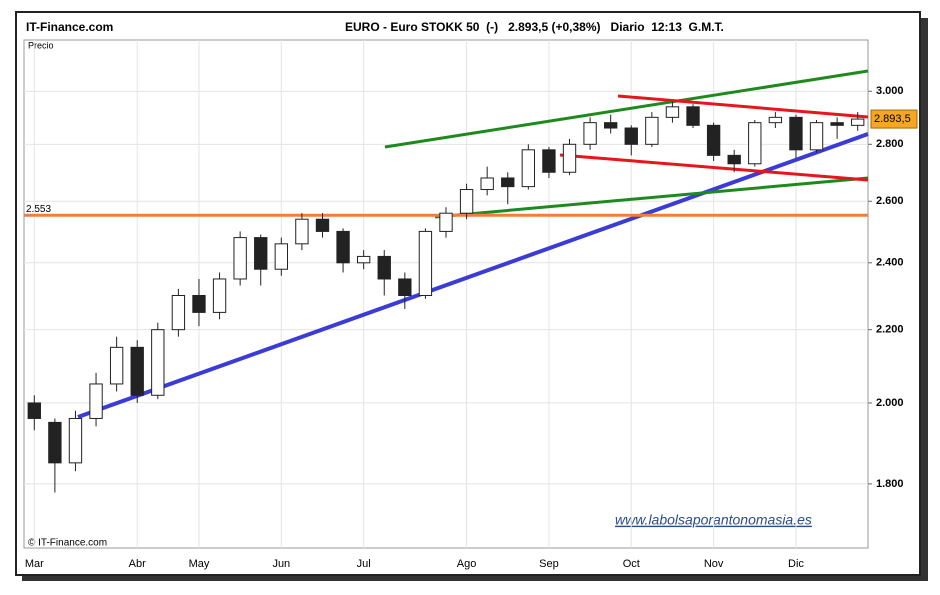  I want to click on x-tick-label: Jun, so click(281, 564).